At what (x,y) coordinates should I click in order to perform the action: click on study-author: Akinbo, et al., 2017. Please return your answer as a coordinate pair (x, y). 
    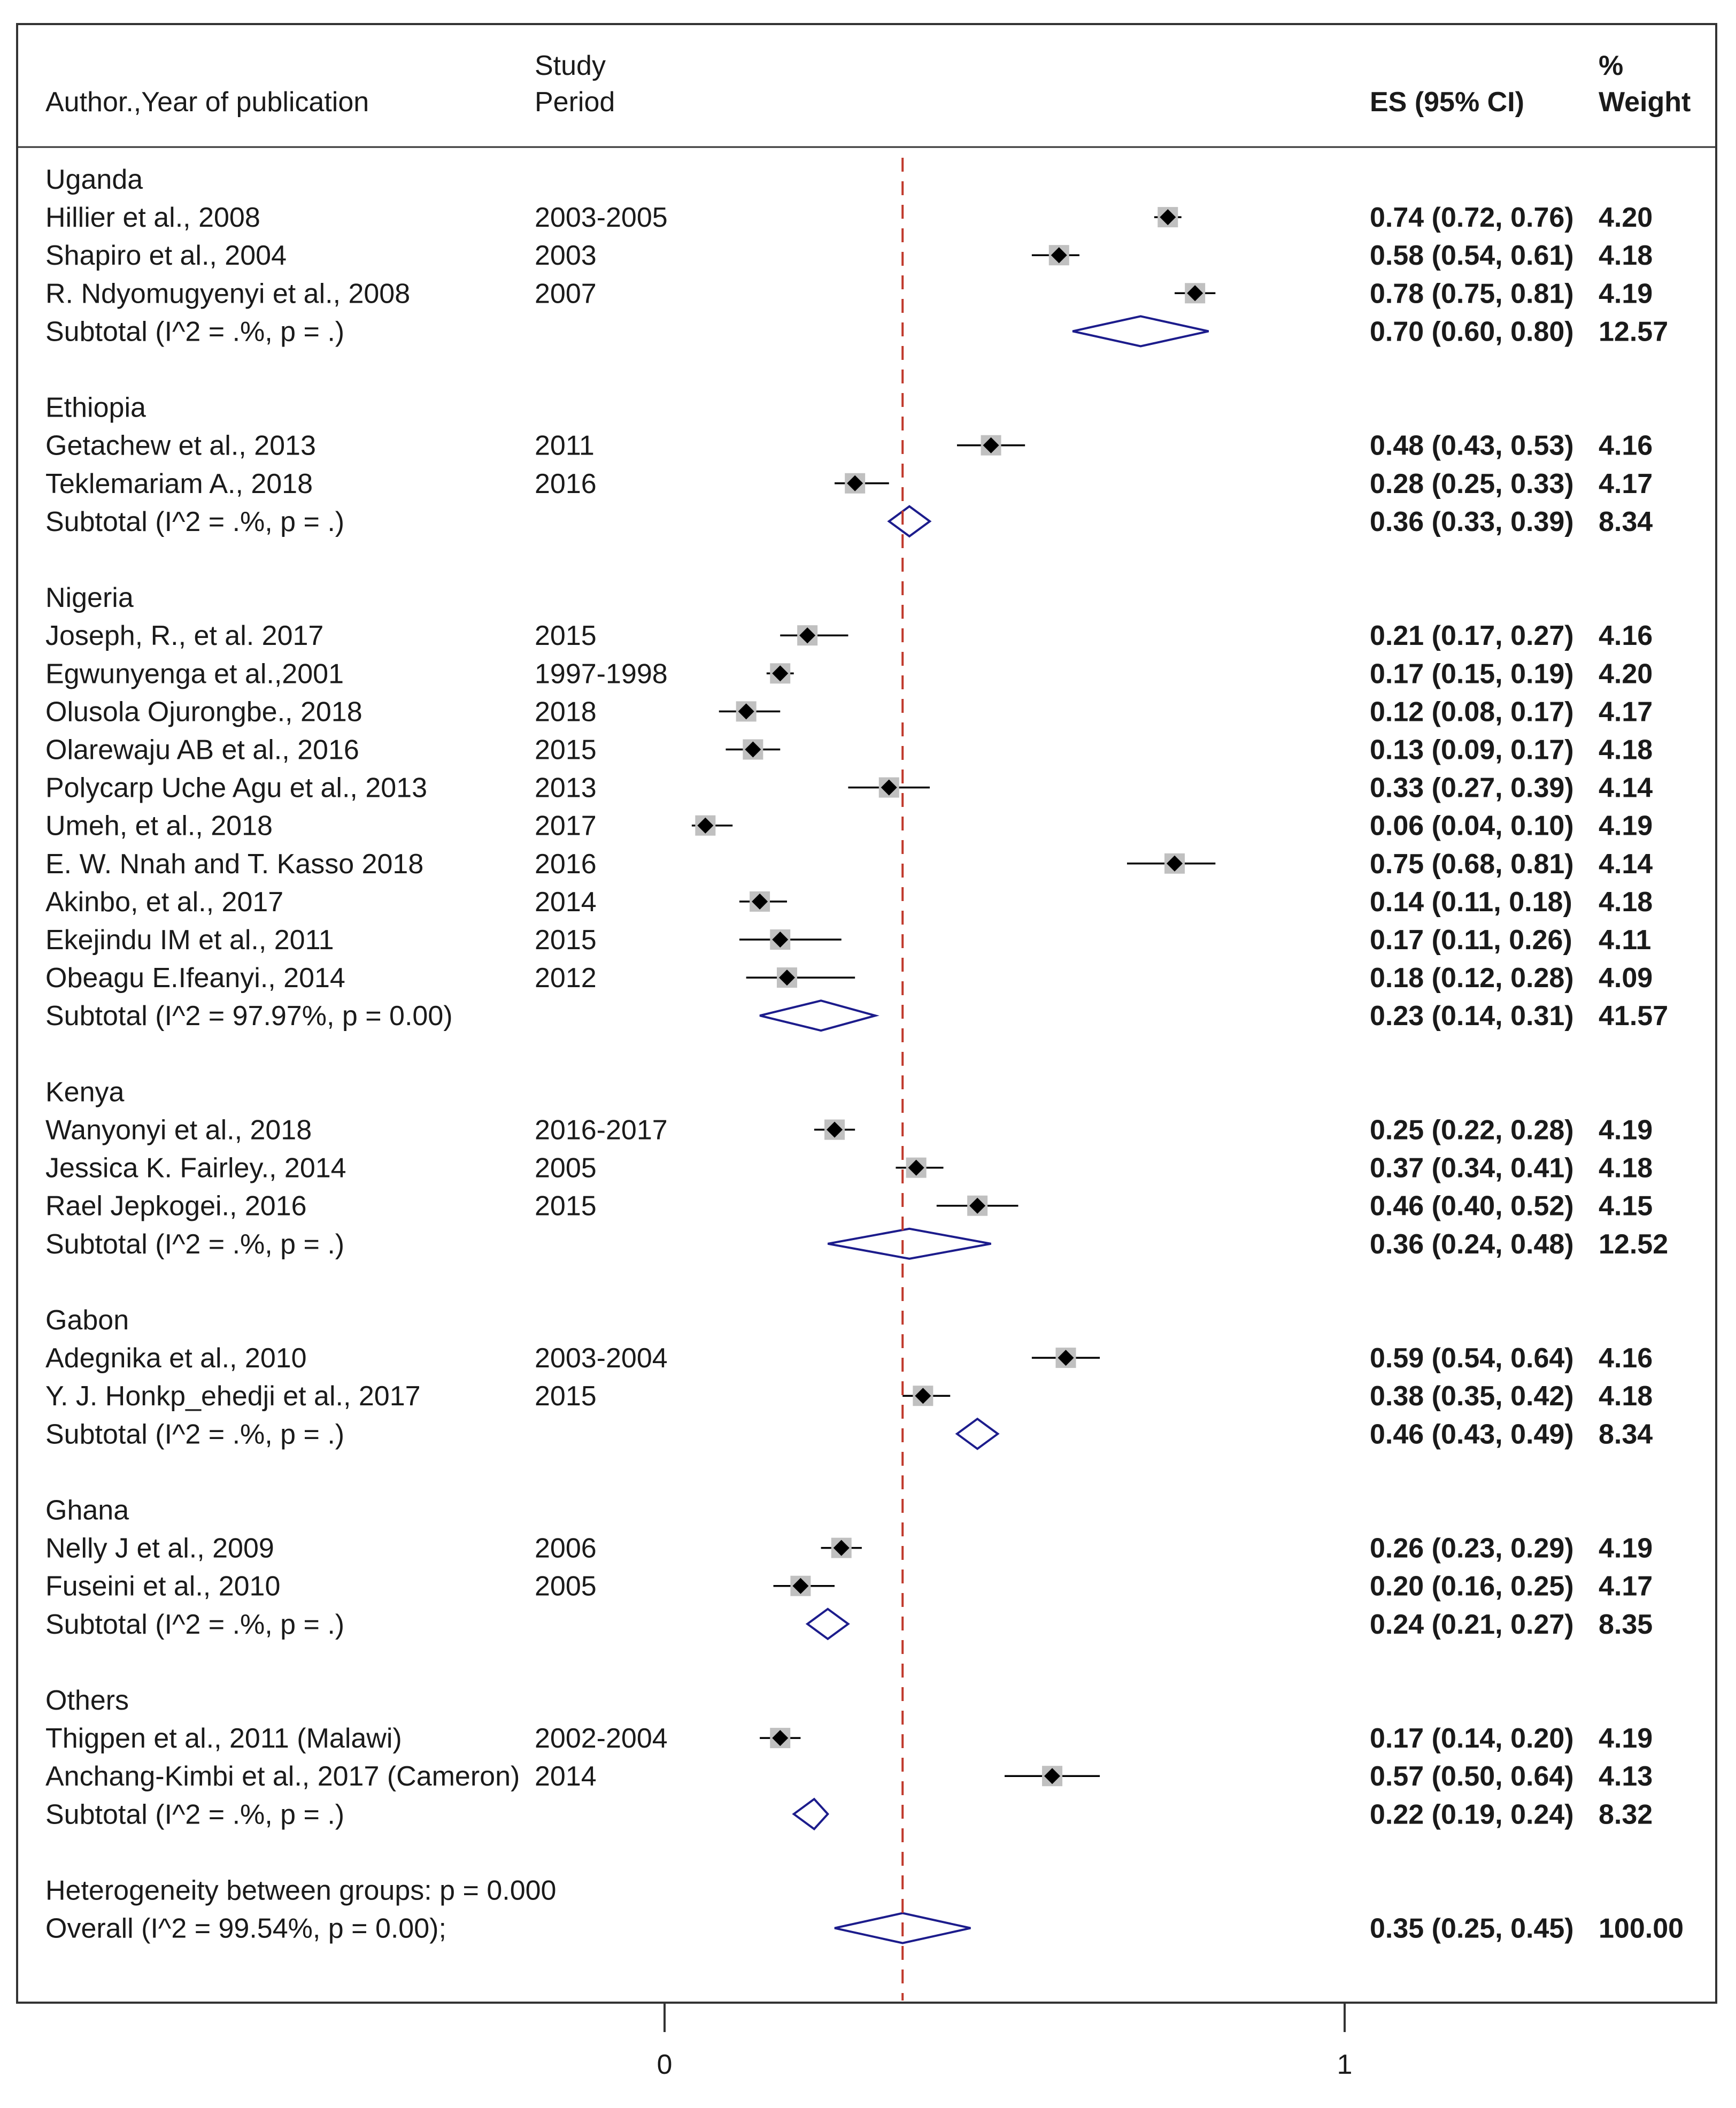
    Looking at the image, I should click on (164, 902).